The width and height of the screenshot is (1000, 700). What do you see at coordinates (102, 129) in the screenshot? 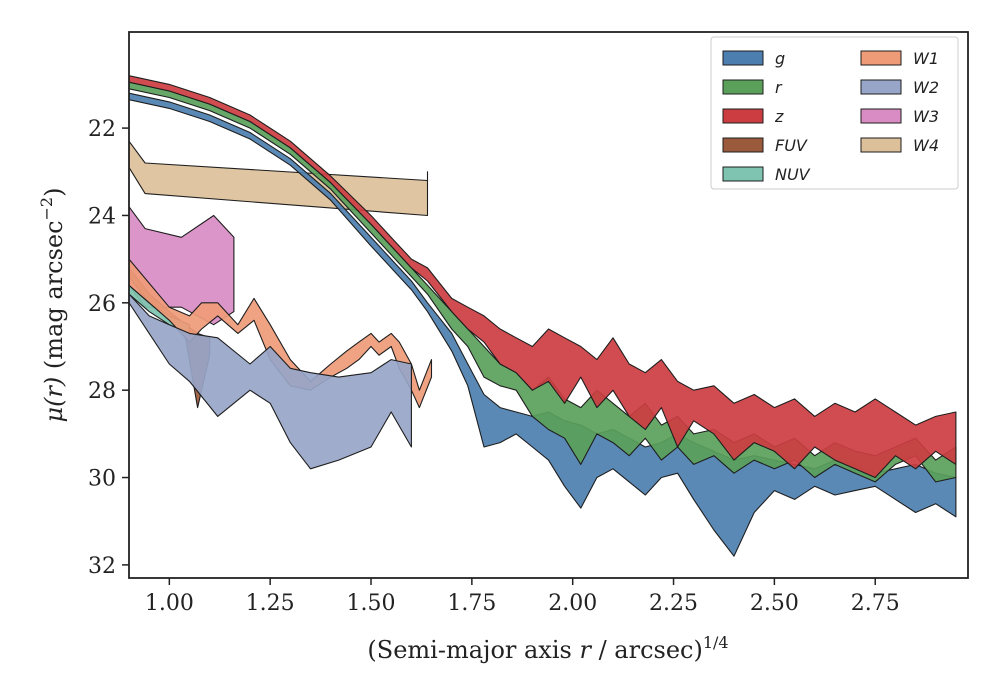
I see `y-tick-label: 22` at bounding box center [102, 129].